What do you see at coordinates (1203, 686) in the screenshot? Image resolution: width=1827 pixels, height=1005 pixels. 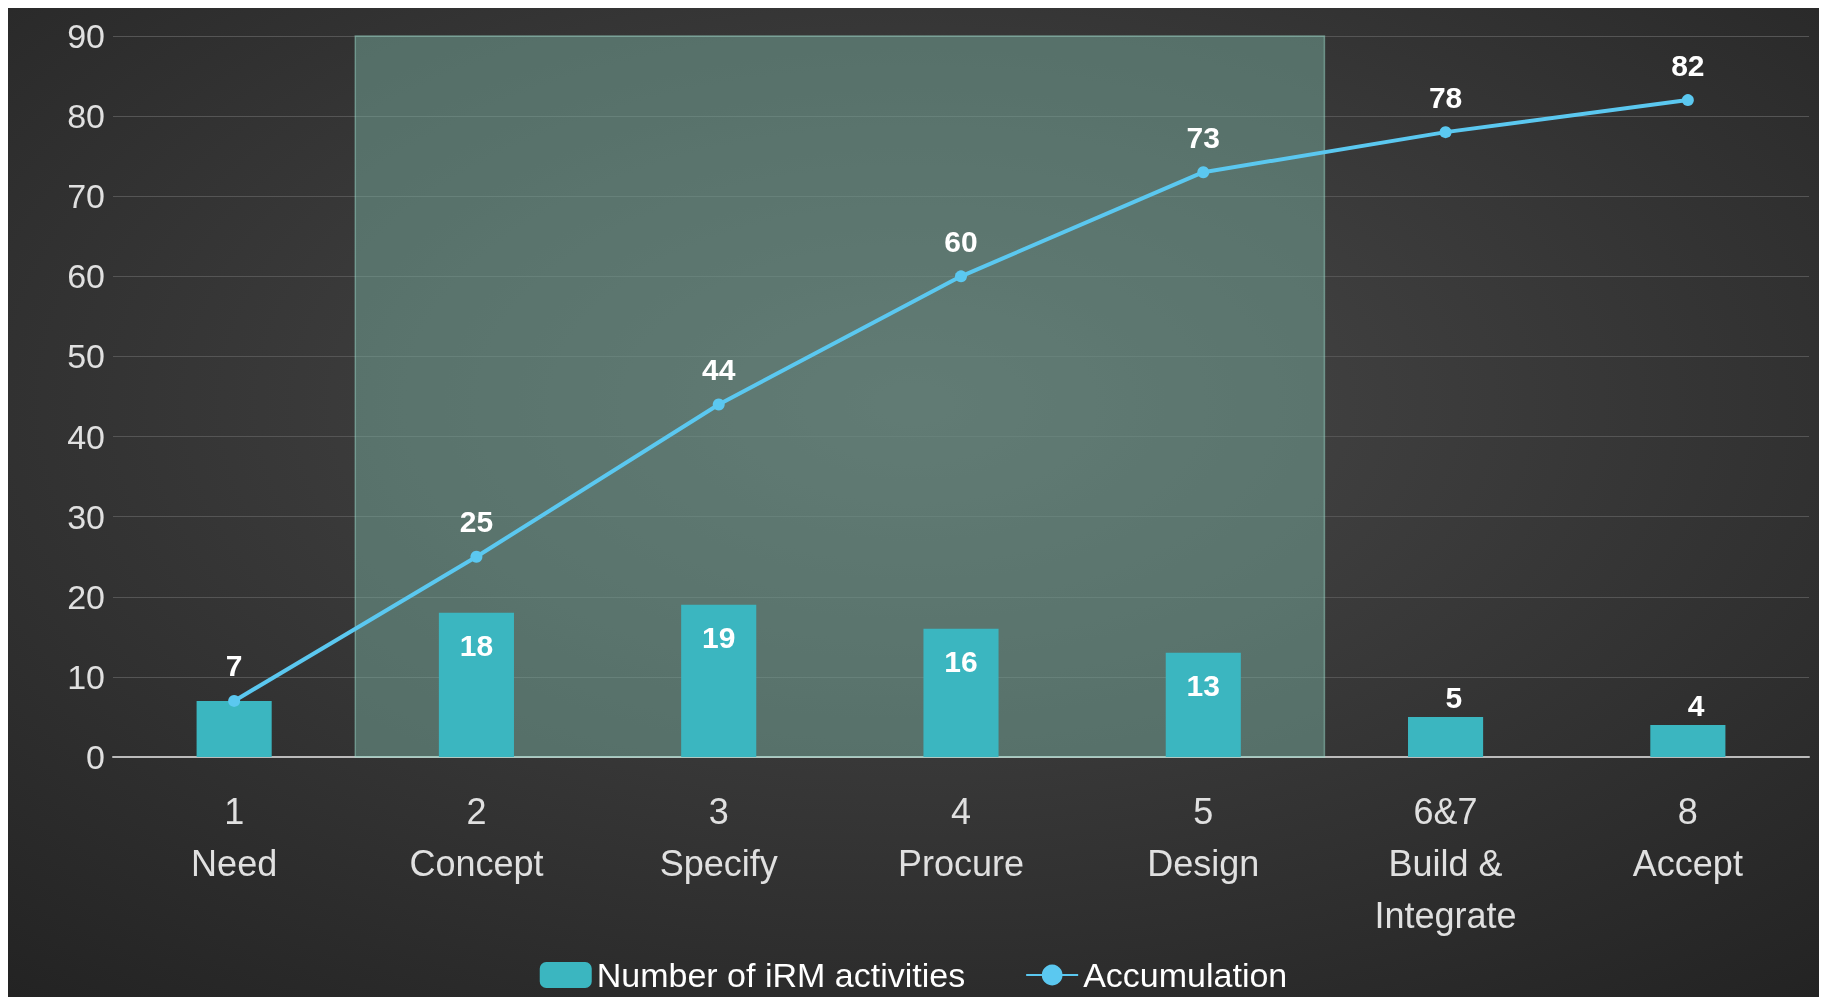 I see `data-label: 13` at bounding box center [1203, 686].